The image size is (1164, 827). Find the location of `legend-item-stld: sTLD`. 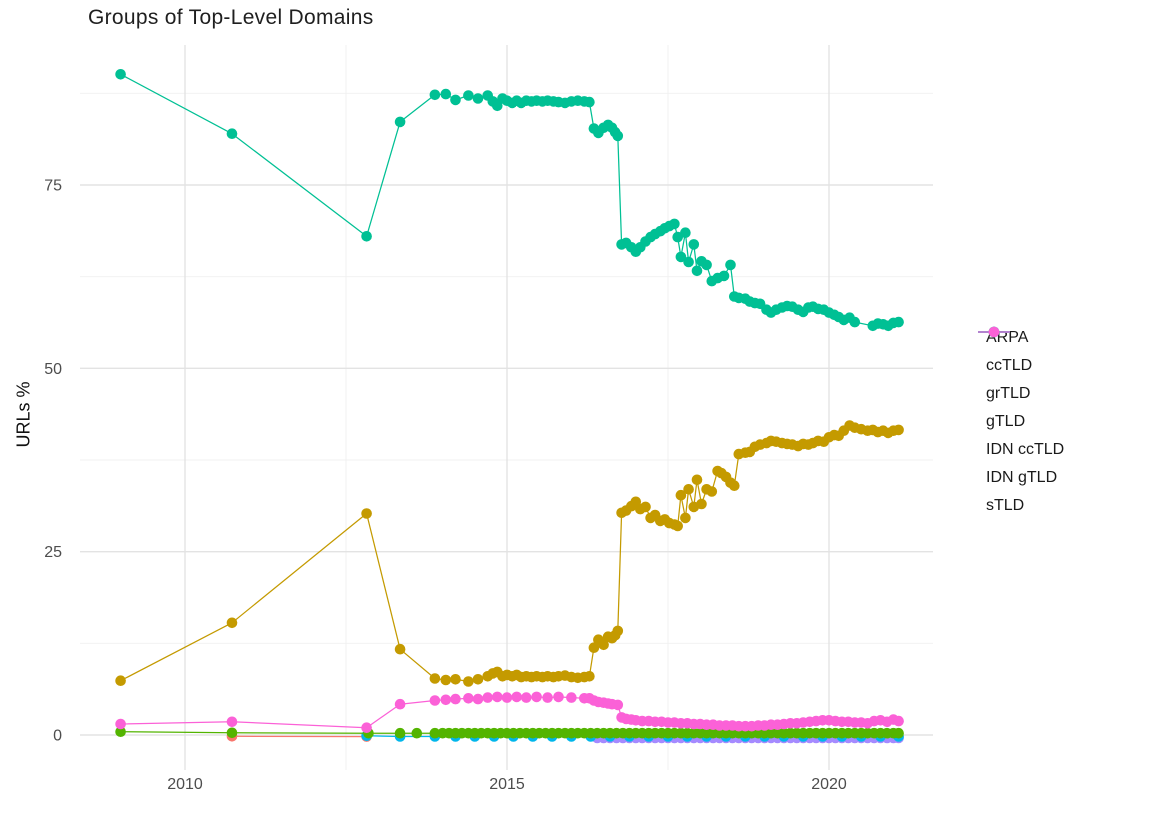

legend-item-stld: sTLD is located at coordinates (1020, 423).